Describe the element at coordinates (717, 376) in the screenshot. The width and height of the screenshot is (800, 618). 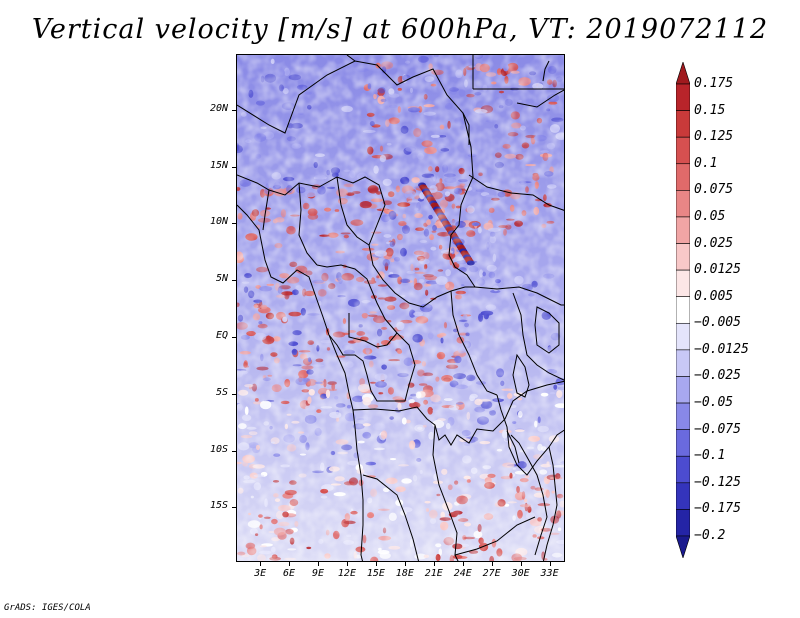
I see `colorbar-label: −0.025` at that location.